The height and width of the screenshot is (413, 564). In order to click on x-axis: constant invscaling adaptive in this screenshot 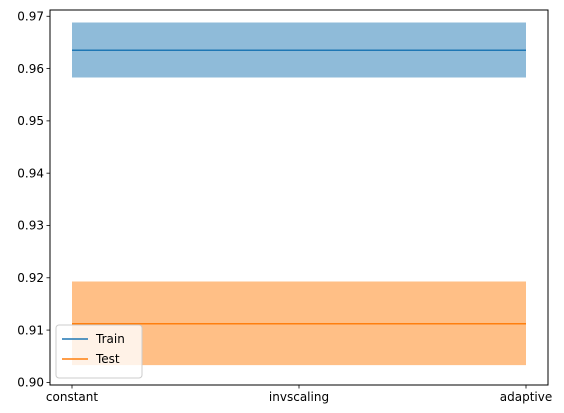, I will do `click(299, 394)`.